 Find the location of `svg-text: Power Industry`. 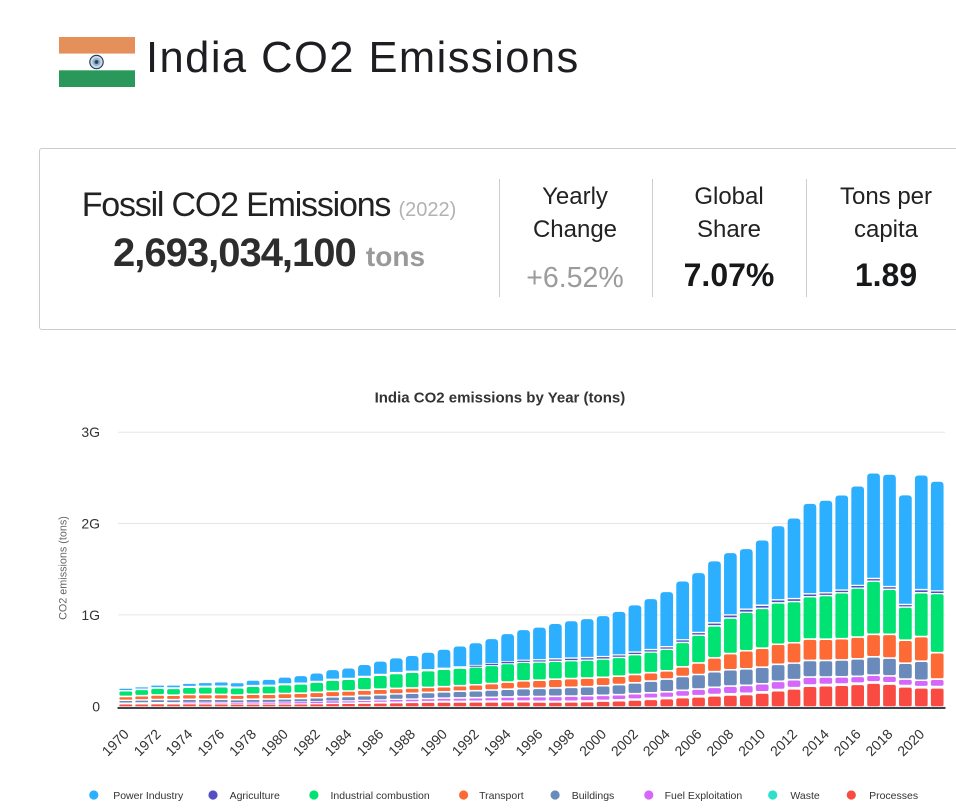

svg-text: Power Industry is located at coordinates (148, 796).